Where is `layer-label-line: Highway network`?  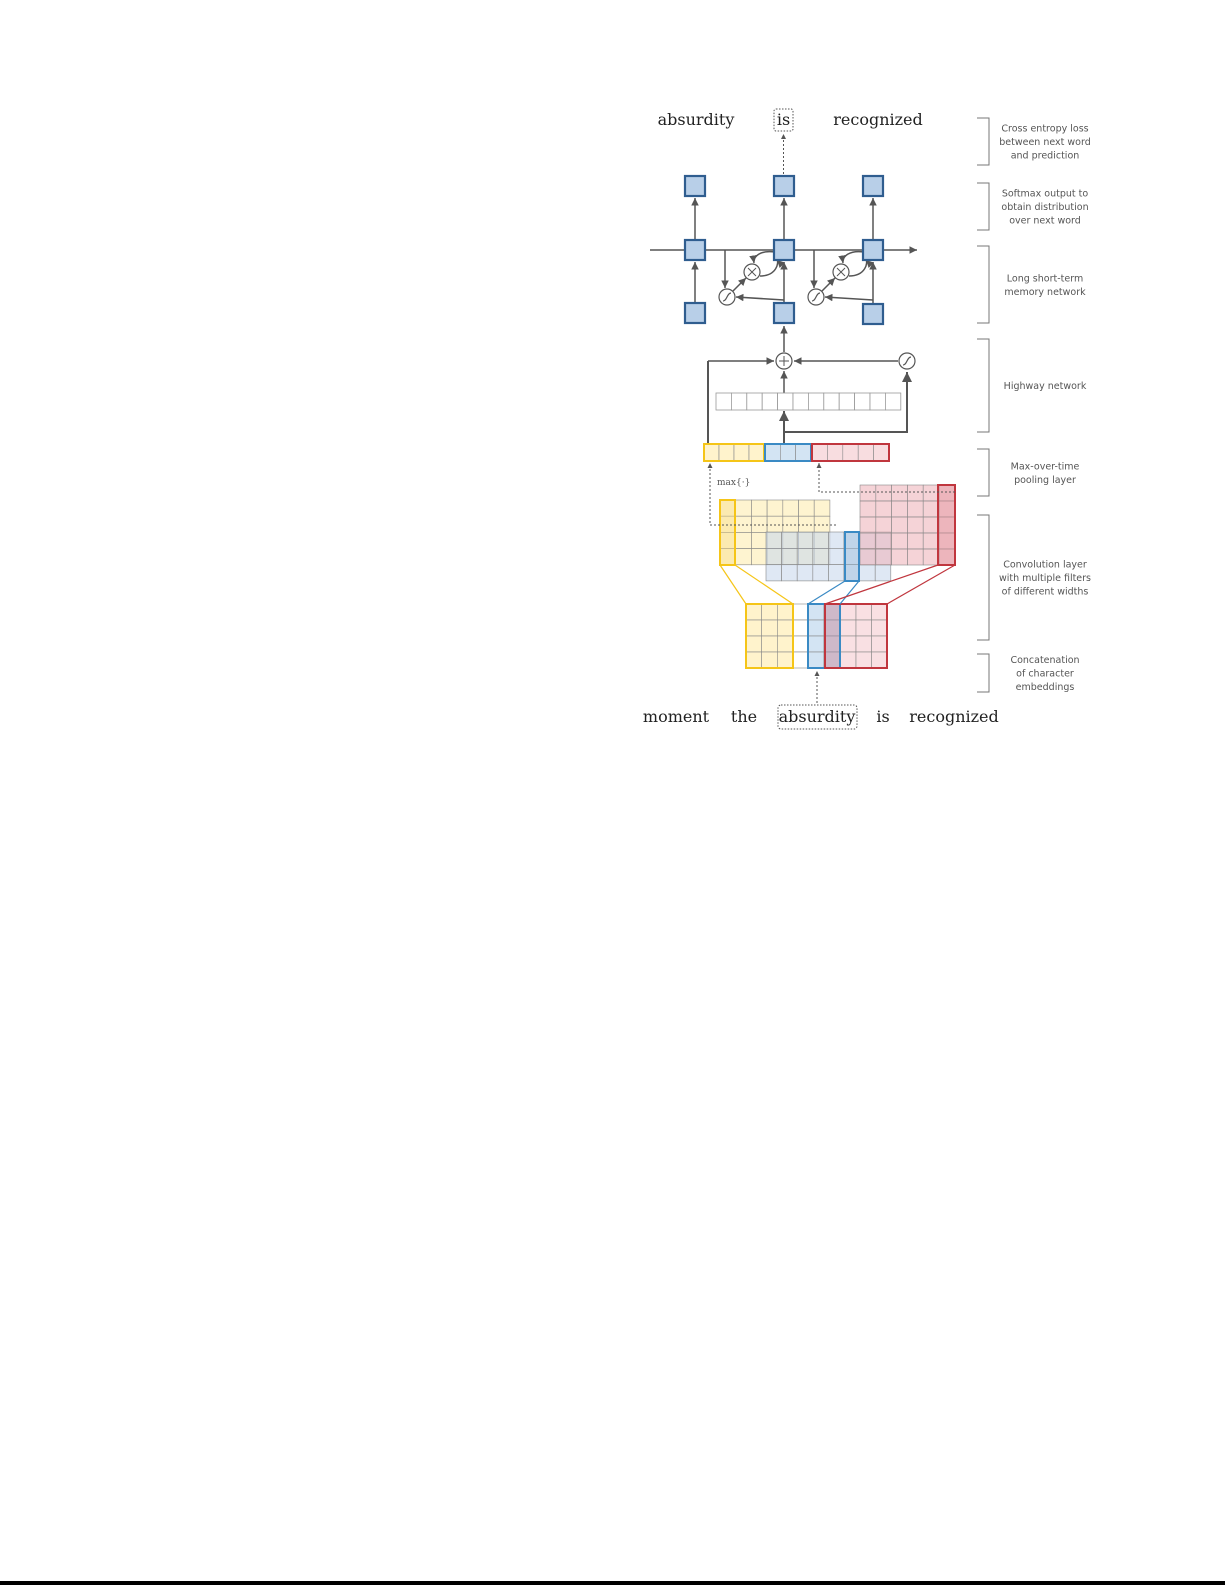 layer-label-line: Highway network is located at coordinates (1045, 386).